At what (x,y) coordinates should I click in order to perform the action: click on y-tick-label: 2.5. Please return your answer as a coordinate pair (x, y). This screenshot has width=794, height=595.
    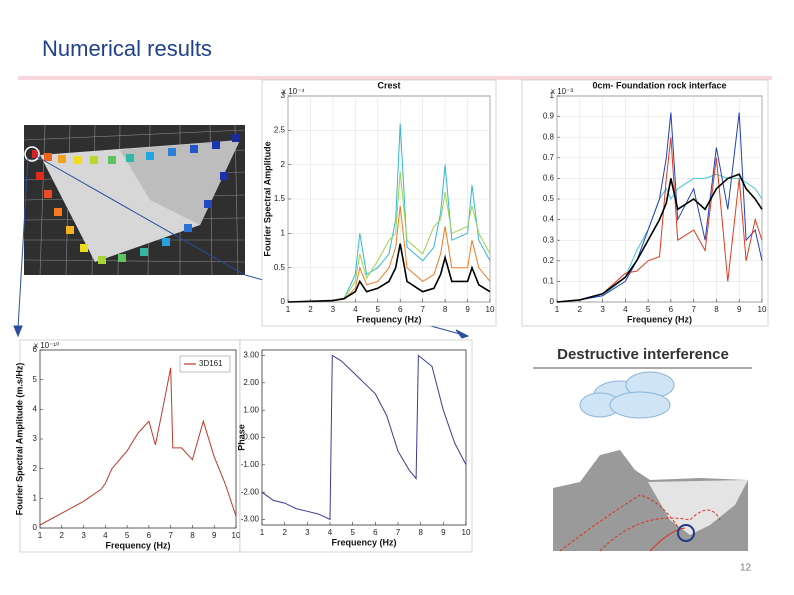
    Looking at the image, I should click on (280, 129).